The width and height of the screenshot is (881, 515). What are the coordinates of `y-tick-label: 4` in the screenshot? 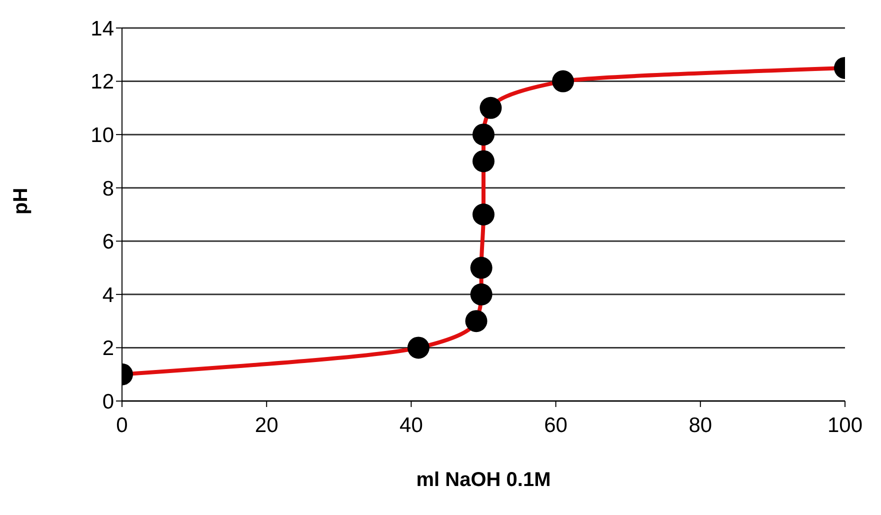 It's located at (108, 295).